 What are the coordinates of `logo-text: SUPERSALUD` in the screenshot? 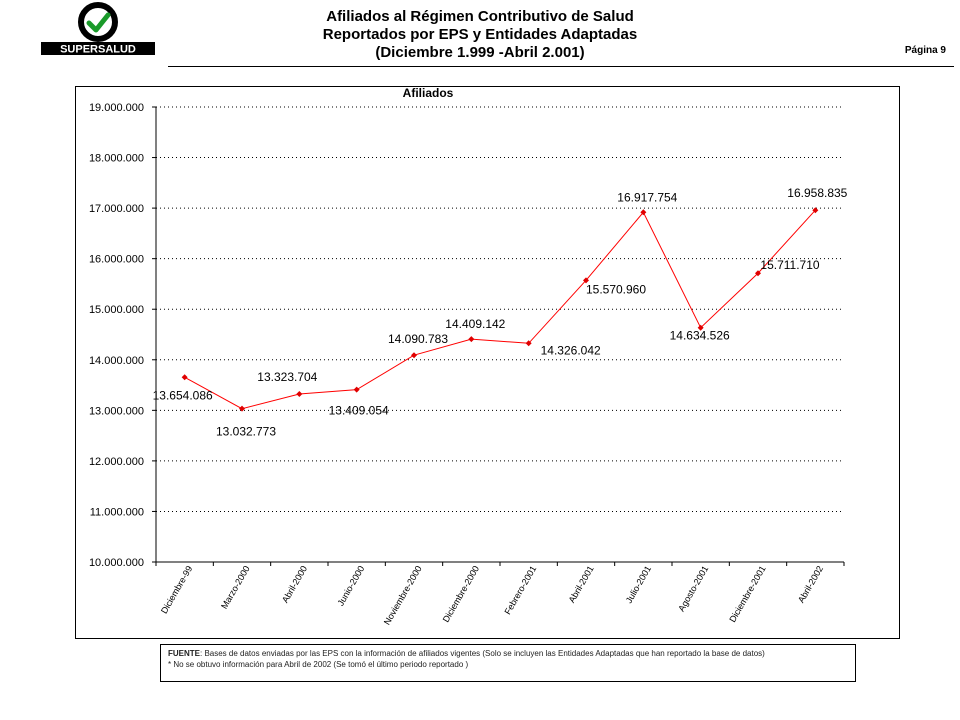 It's located at (98, 50).